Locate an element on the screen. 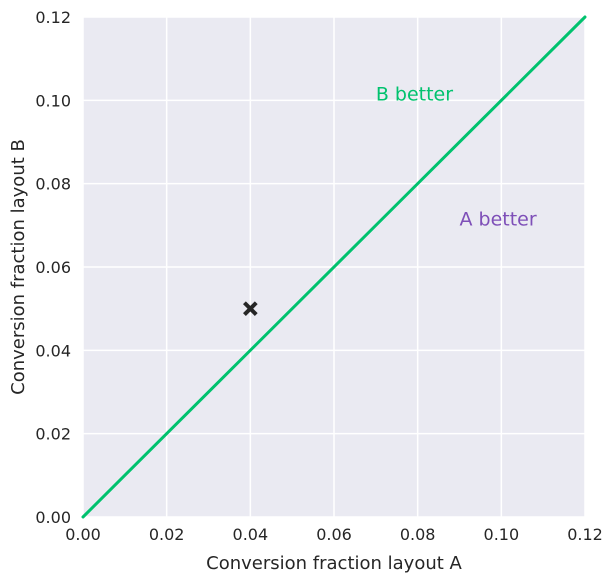  y-axis-label: Conversion fraction layout B is located at coordinates (18, 267).